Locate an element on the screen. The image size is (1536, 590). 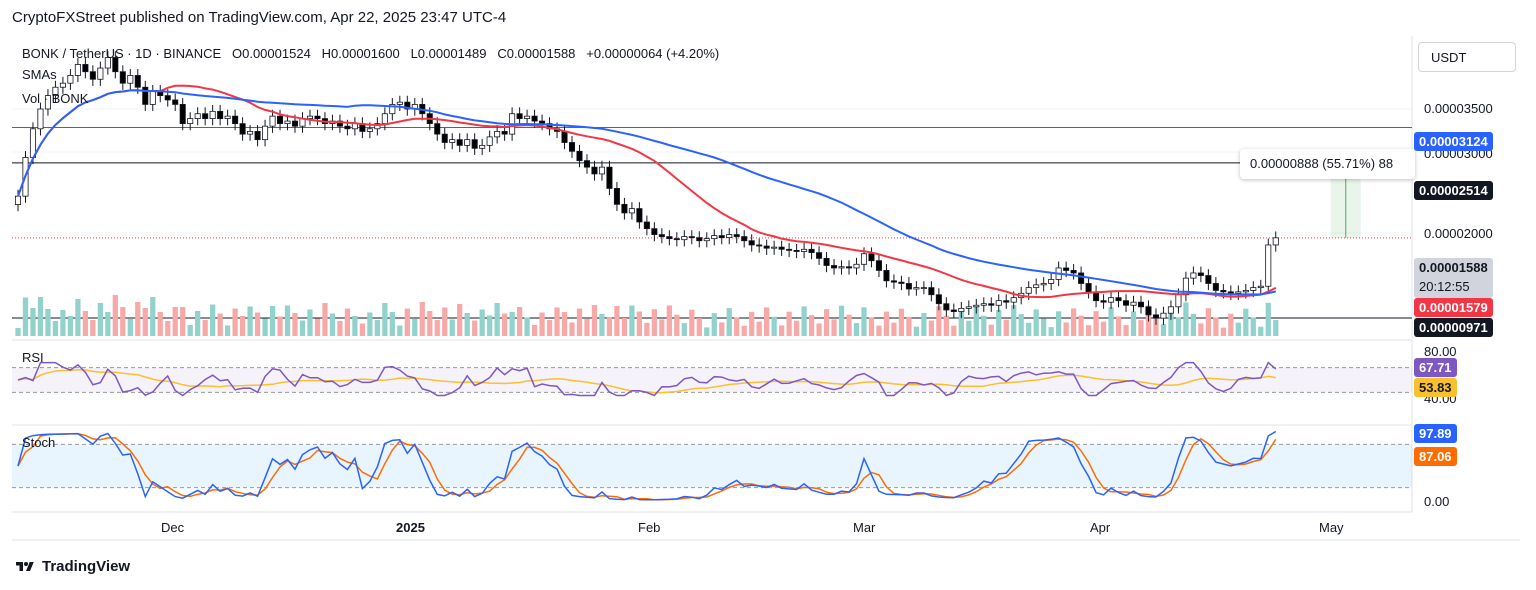
price-level-tag-high: 0.00003124 is located at coordinates (1453, 141).